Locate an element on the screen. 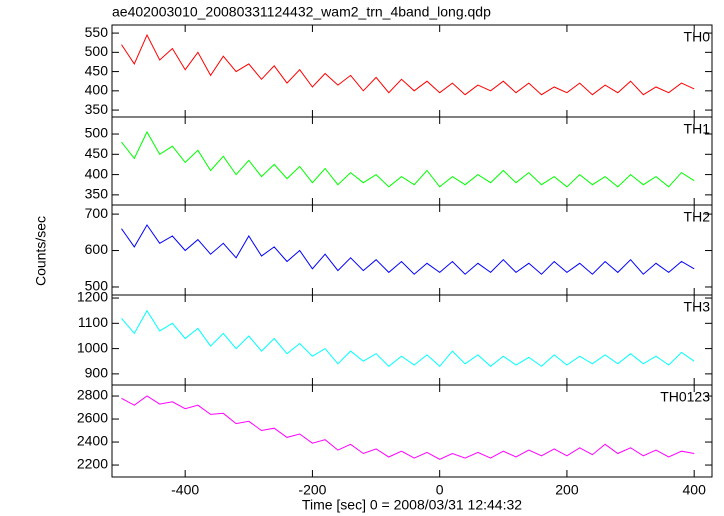 This screenshot has height=516, width=724. x-tick-label: -400 is located at coordinates (185, 490).